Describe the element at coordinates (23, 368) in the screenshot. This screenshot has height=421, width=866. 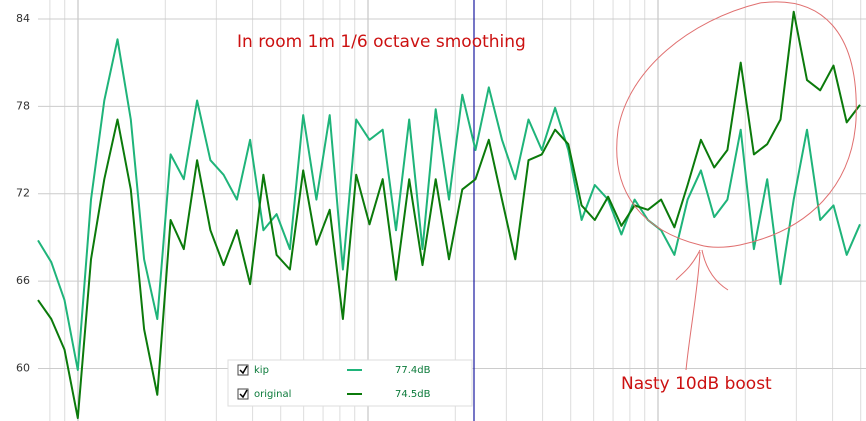
I see `y-tick-label: 60` at that location.